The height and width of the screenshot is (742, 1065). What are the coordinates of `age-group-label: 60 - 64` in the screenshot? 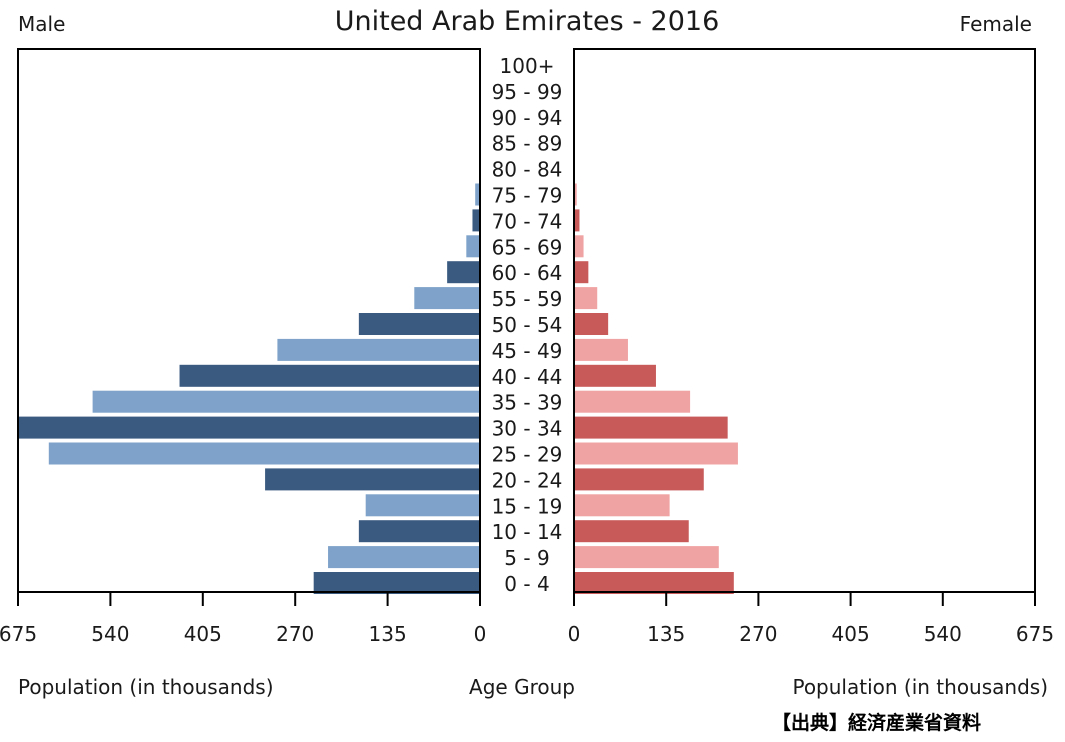 It's located at (527, 273).